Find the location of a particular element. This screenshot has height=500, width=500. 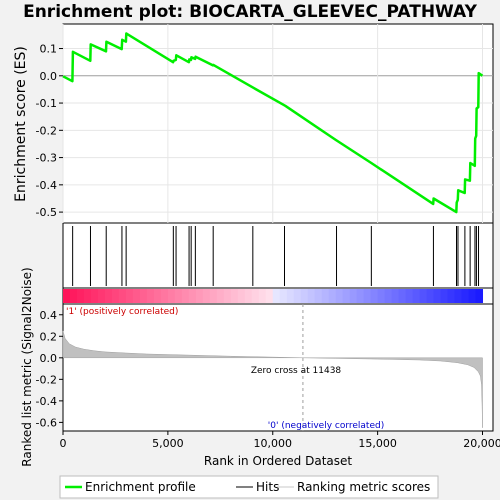

legend-metric-label: Ranking metric scores is located at coordinates (363, 487).